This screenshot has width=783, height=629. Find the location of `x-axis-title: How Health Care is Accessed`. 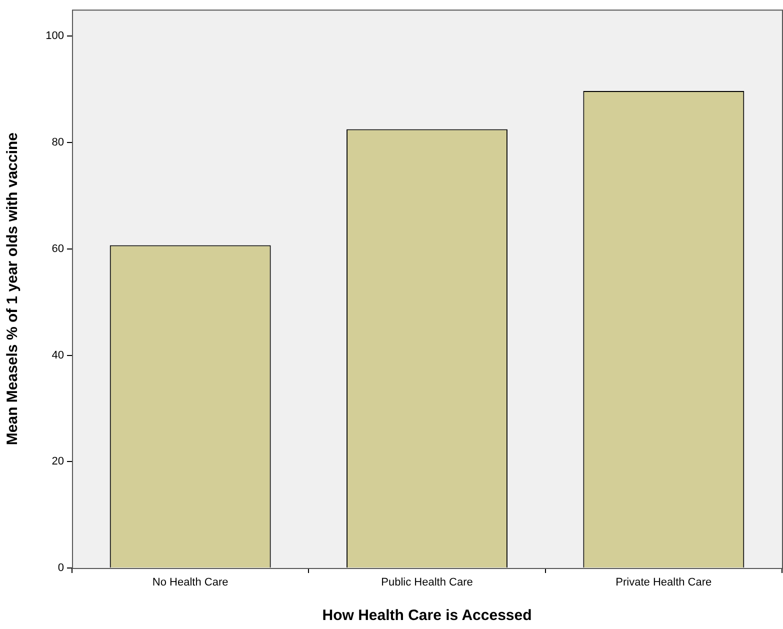

x-axis-title: How Health Care is Accessed is located at coordinates (427, 615).